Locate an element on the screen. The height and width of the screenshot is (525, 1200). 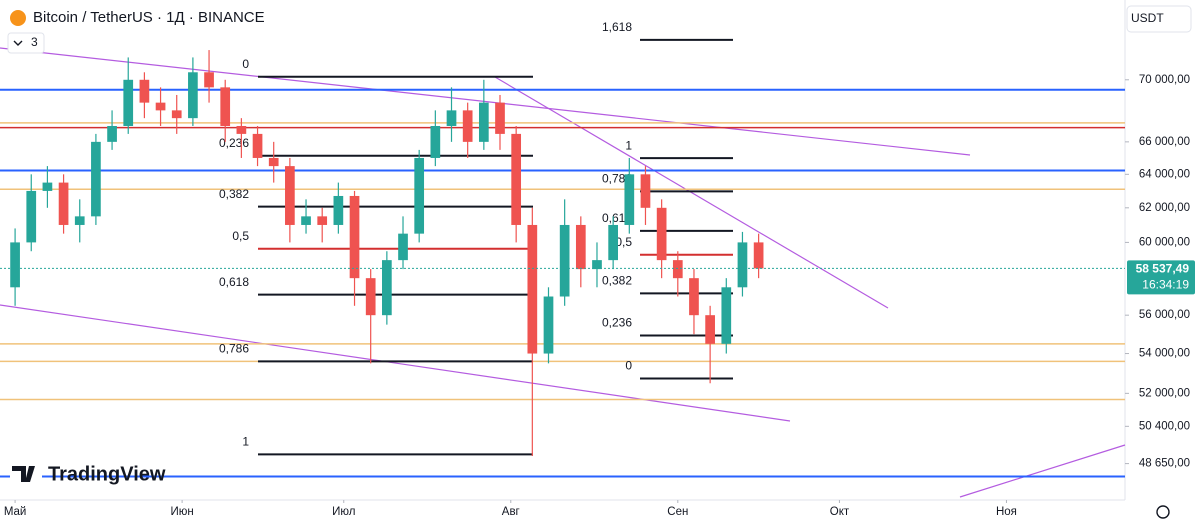
y-tick-label: 70 000,00 is located at coordinates (1164, 80).